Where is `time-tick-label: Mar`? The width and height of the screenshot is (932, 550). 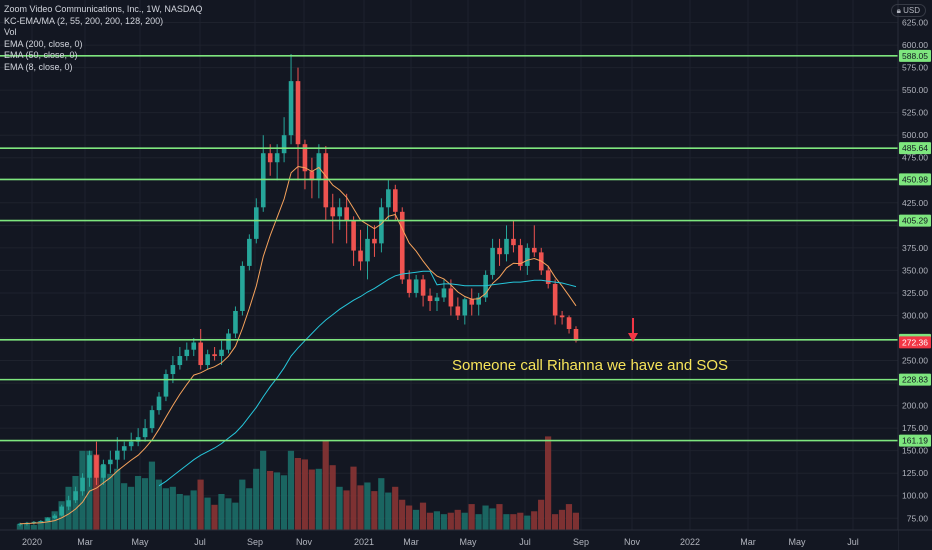
time-tick-label: Mar is located at coordinates (748, 542).